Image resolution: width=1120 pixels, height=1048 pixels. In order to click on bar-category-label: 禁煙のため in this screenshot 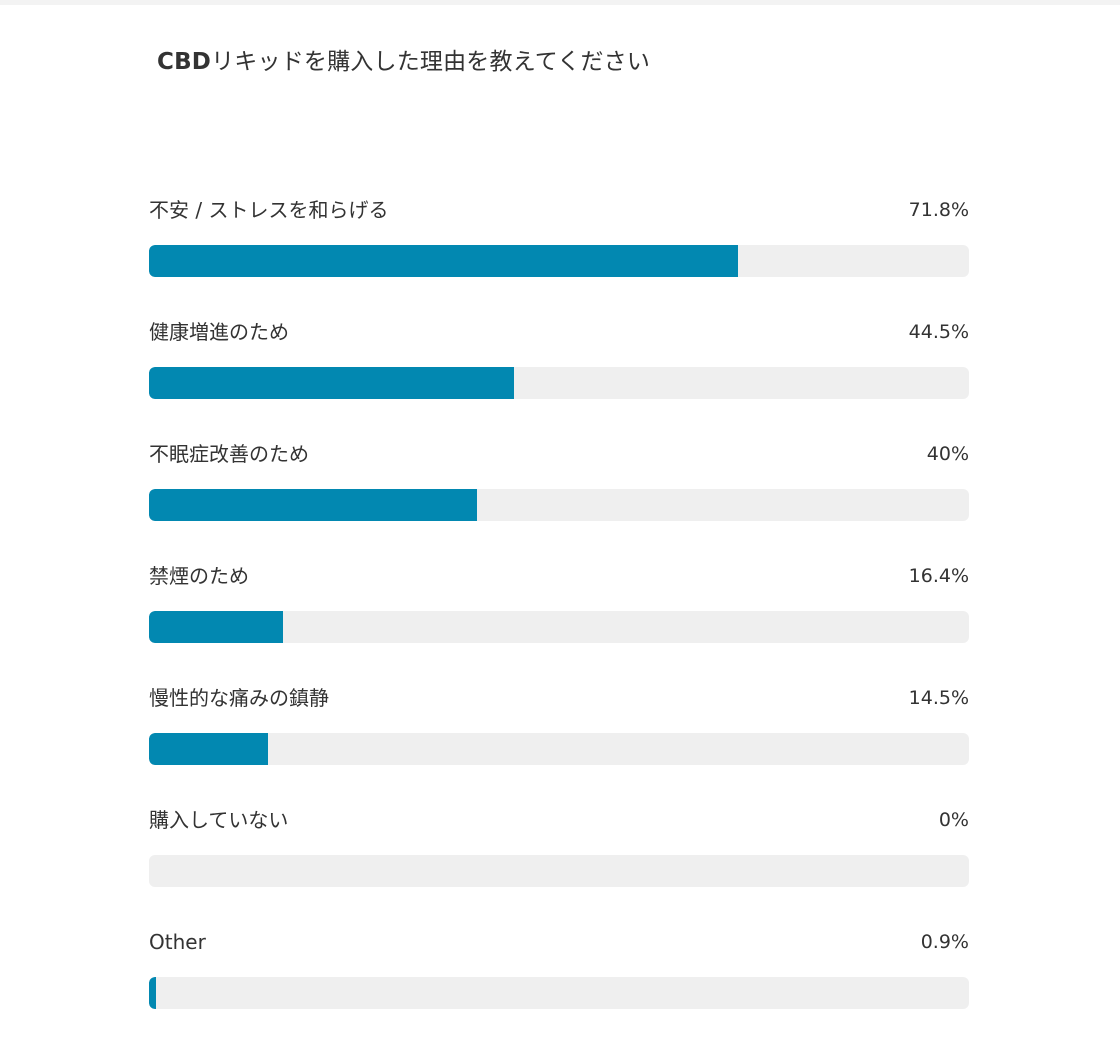, I will do `click(199, 576)`.